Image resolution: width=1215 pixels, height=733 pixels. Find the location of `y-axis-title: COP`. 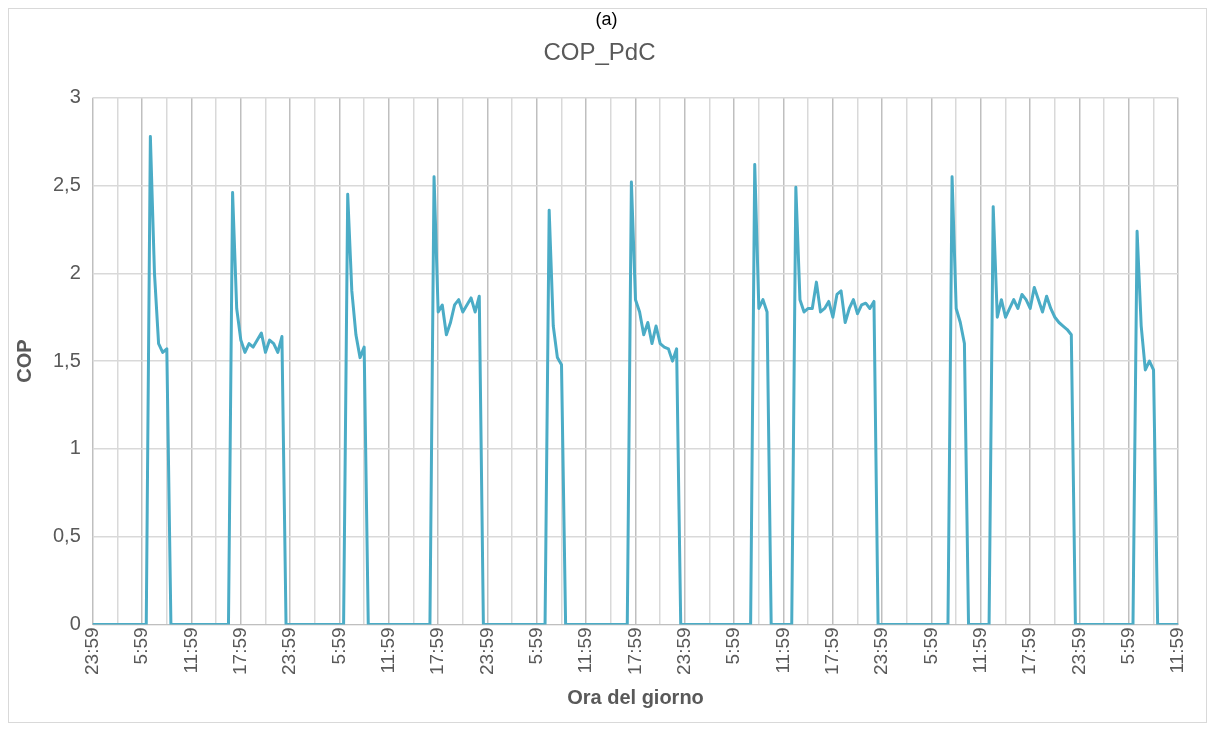

y-axis-title: COP is located at coordinates (23, 361).